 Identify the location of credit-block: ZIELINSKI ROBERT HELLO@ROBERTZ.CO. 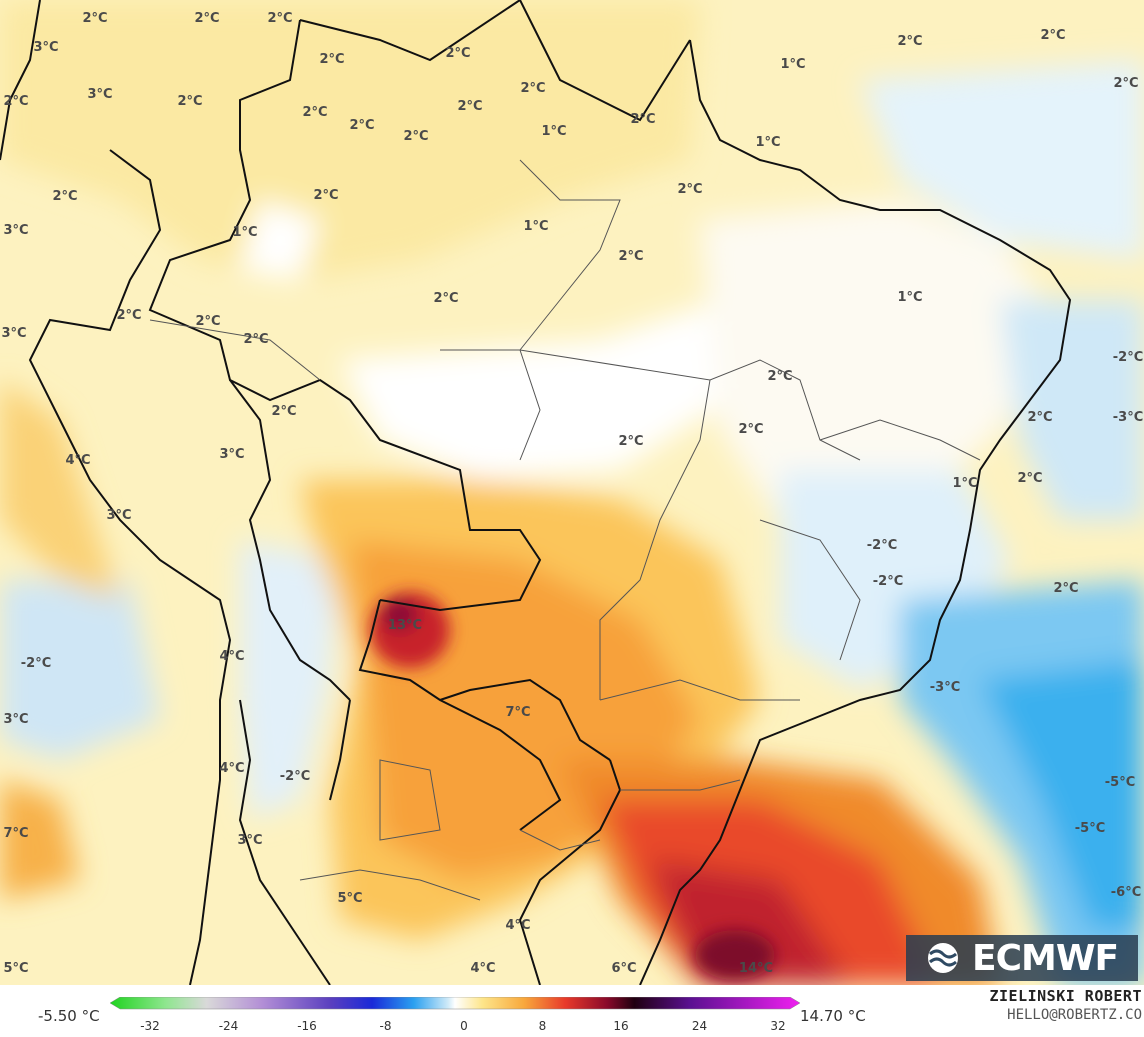
(1066, 1005).